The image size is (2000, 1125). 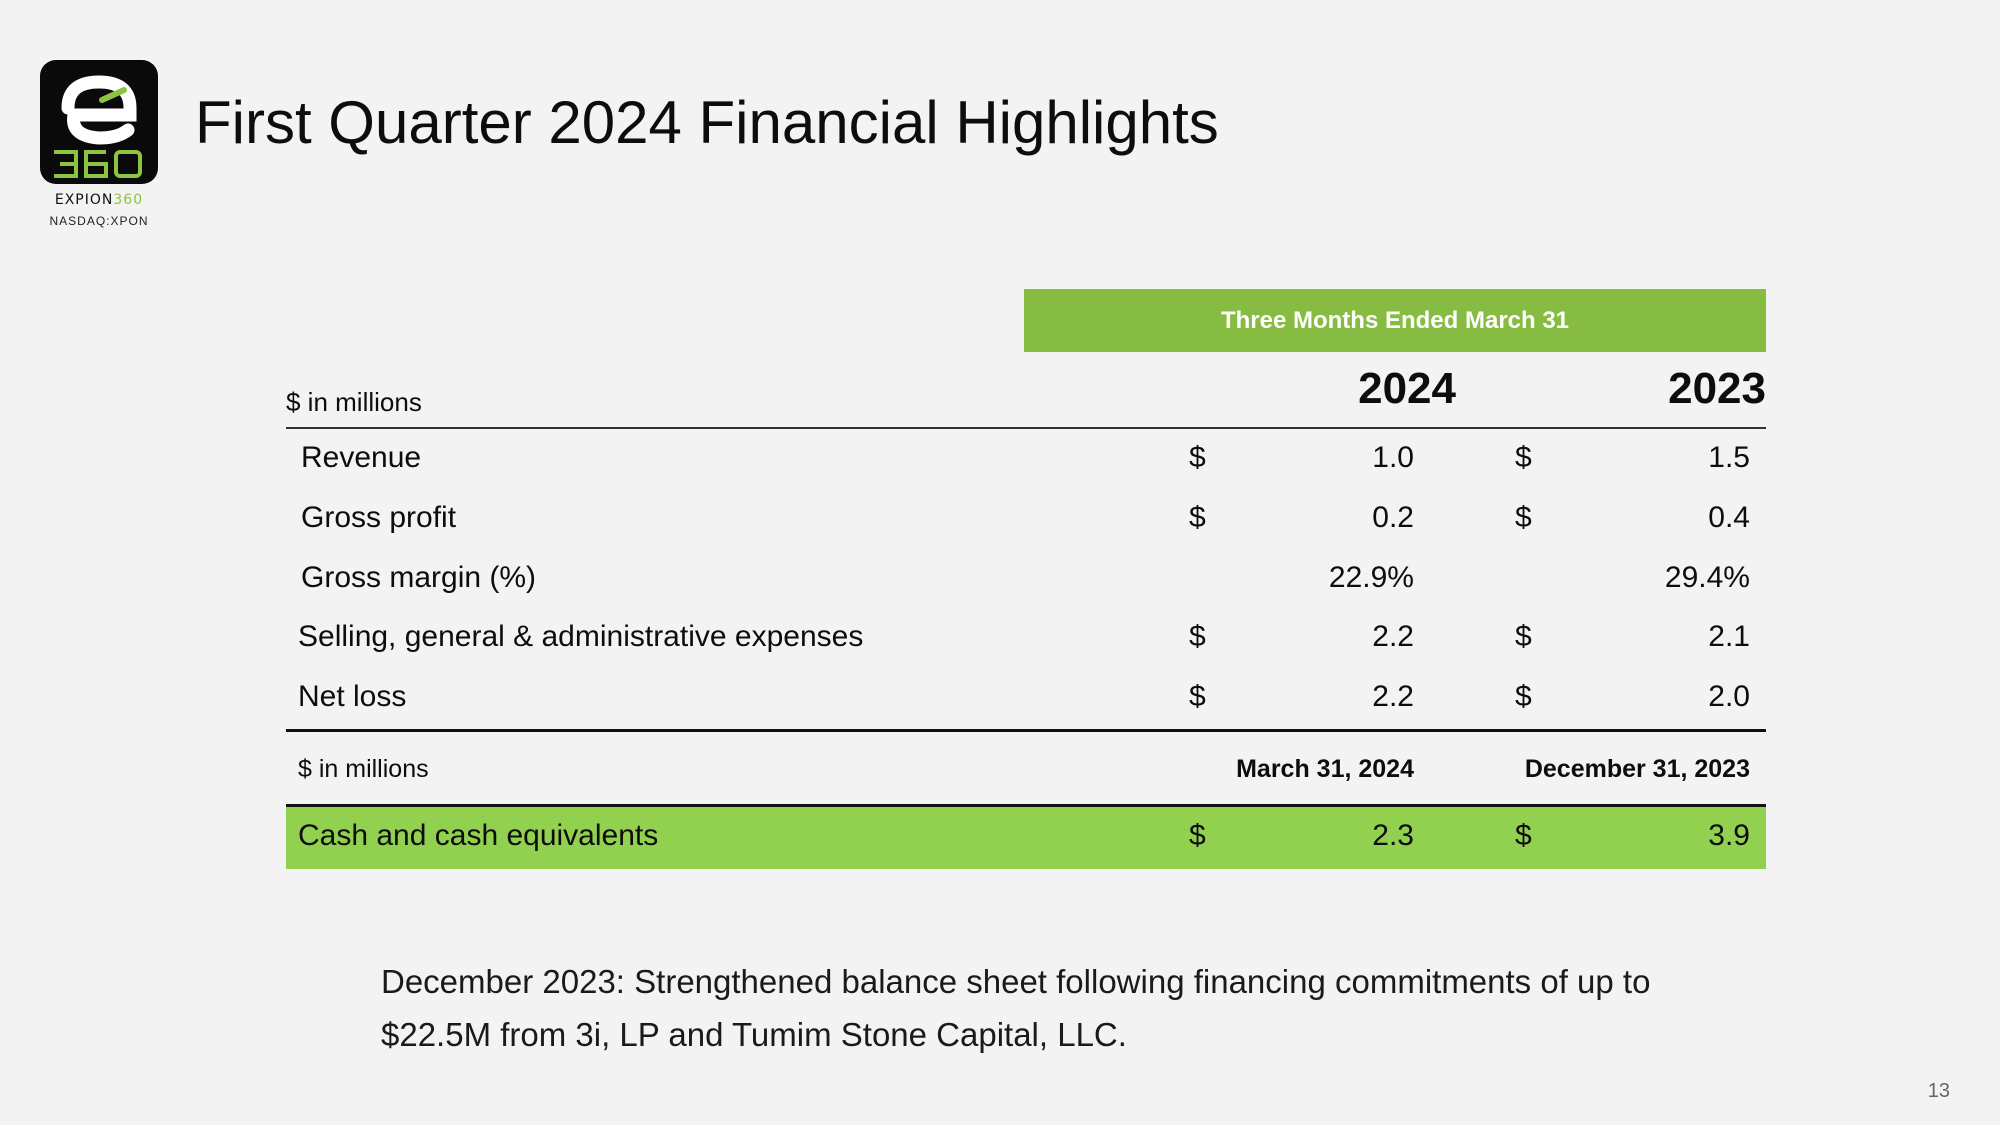 What do you see at coordinates (1393, 835) in the screenshot?
I see `cash-value-mar-2024: 2.3` at bounding box center [1393, 835].